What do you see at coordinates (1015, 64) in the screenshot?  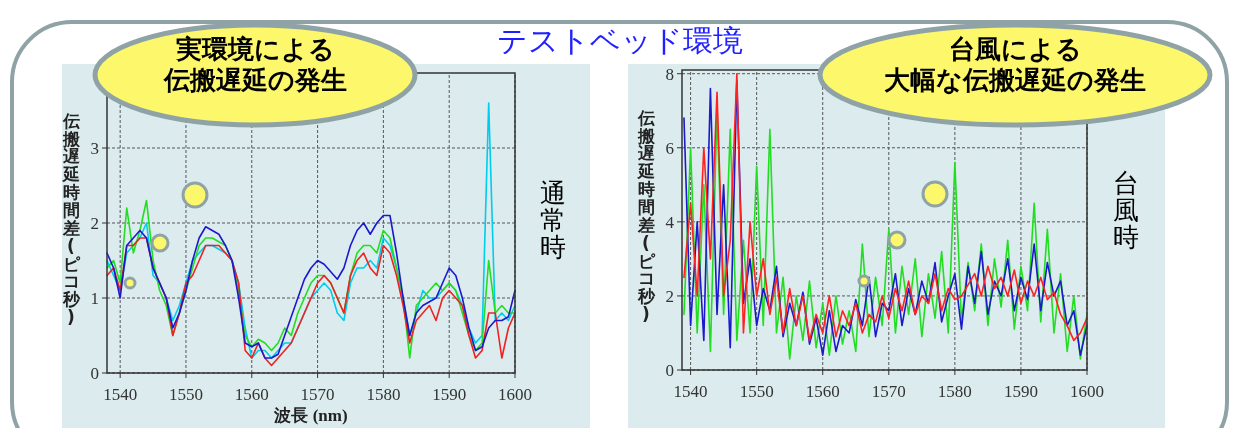 I see `annotation: 台風による大幅な伝搬遅延の発生` at bounding box center [1015, 64].